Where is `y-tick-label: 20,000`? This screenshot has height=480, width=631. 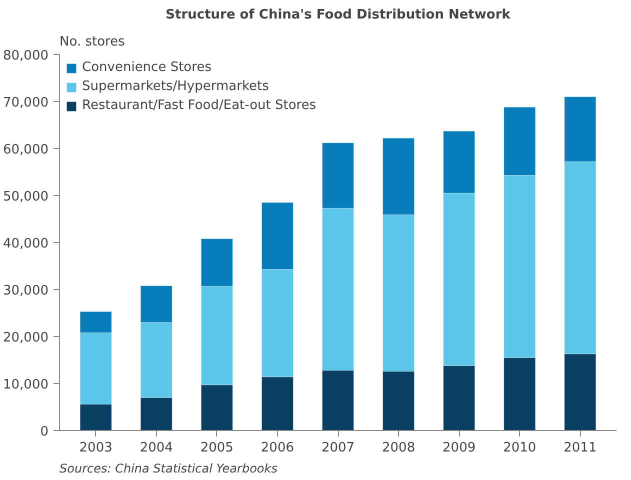 y-tick-label: 20,000 is located at coordinates (26, 338).